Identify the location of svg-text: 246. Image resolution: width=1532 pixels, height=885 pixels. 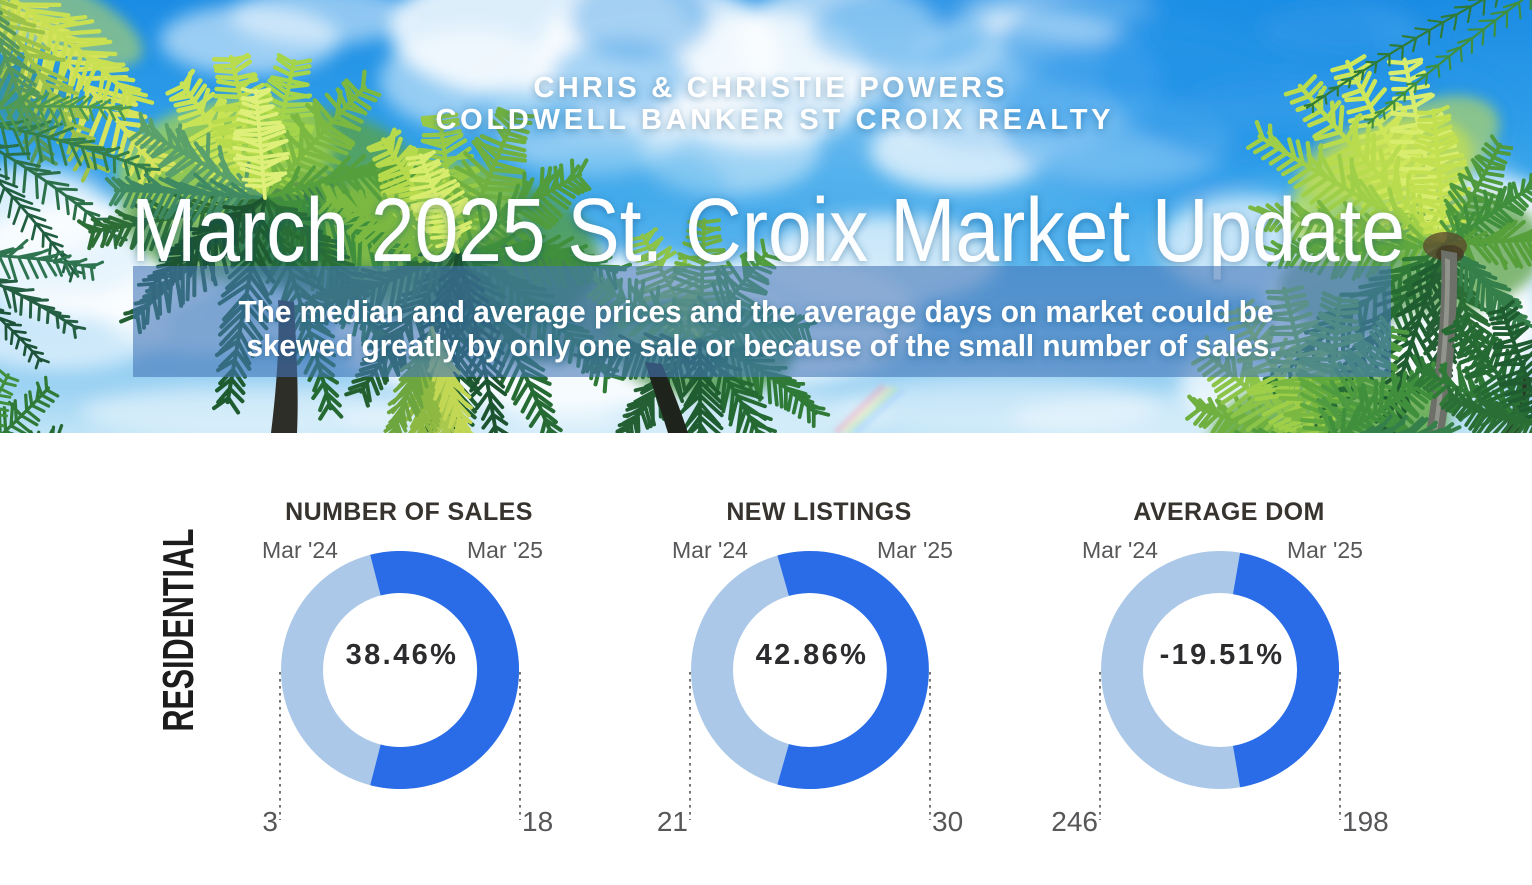
(1074, 821).